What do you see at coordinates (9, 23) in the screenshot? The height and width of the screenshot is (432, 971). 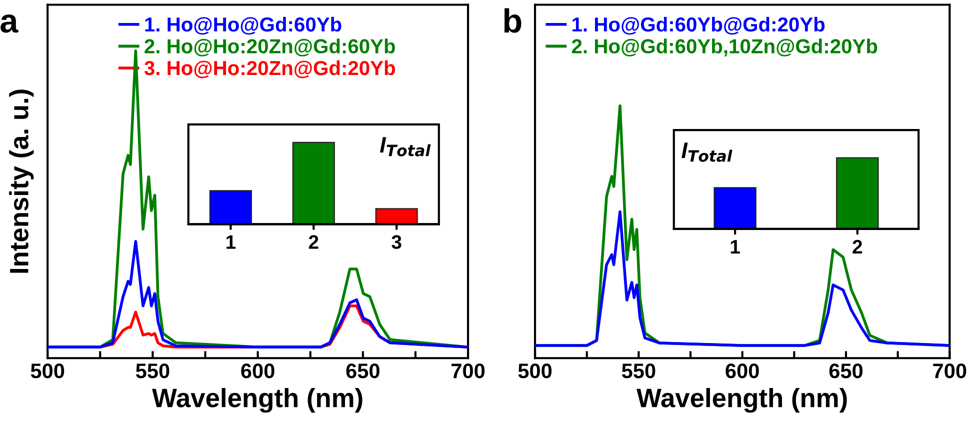 I see `chart-title: a` at bounding box center [9, 23].